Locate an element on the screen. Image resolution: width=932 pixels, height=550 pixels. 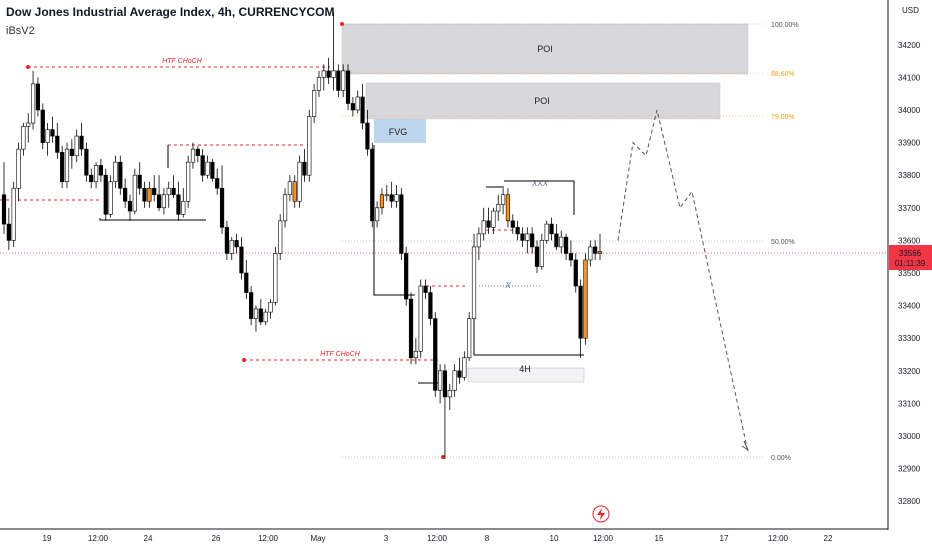
range-4h-box is located at coordinates (526, 375).